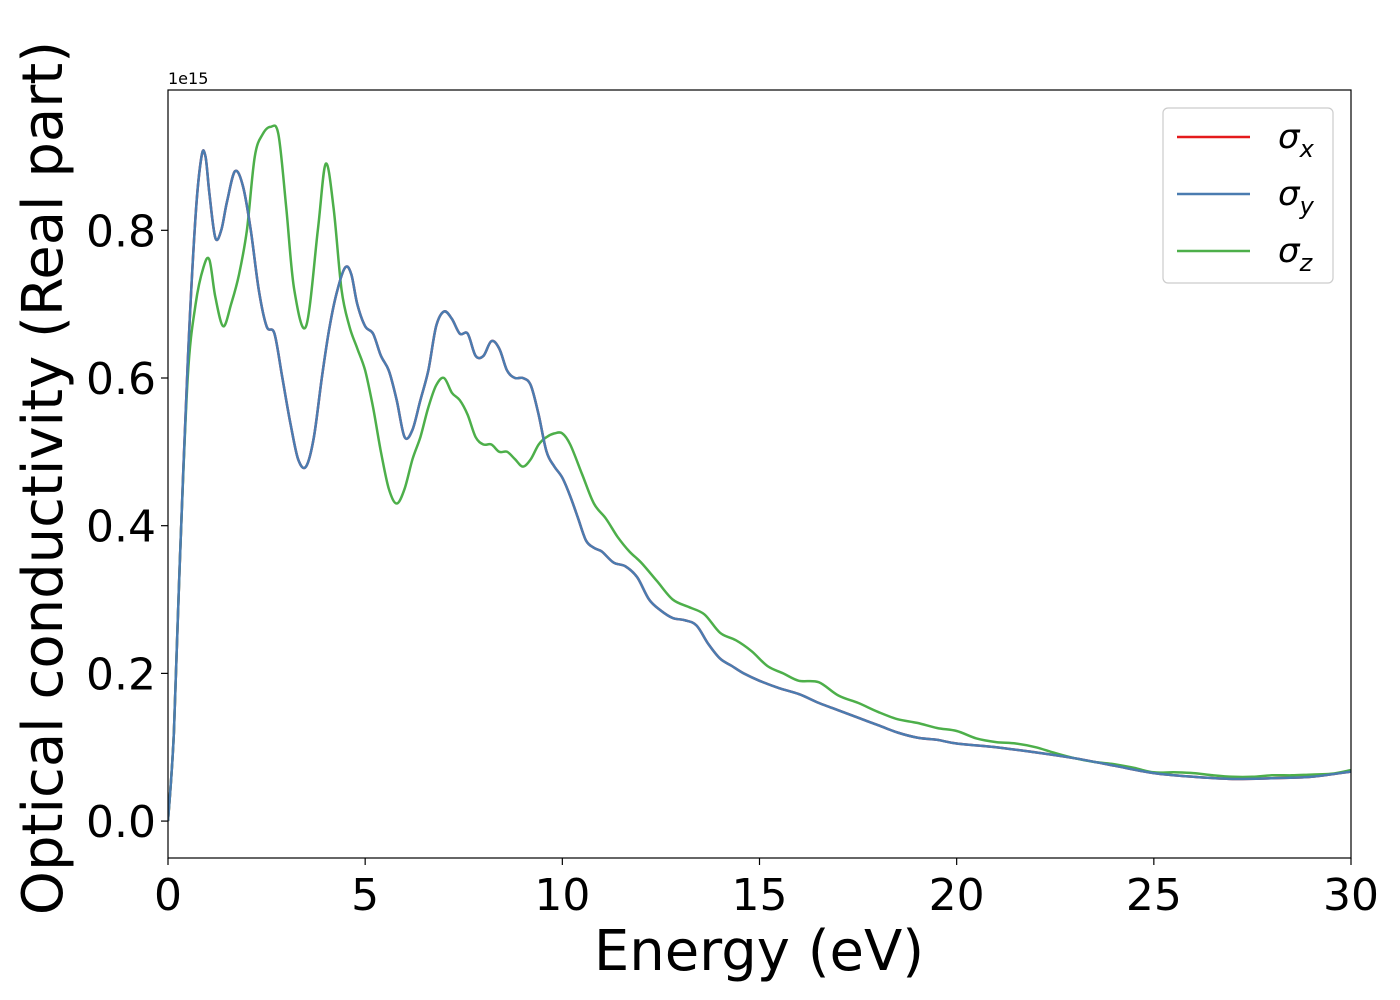 This screenshot has width=1400, height=1000. I want to click on y-tick-label: 0.6, so click(121, 379).